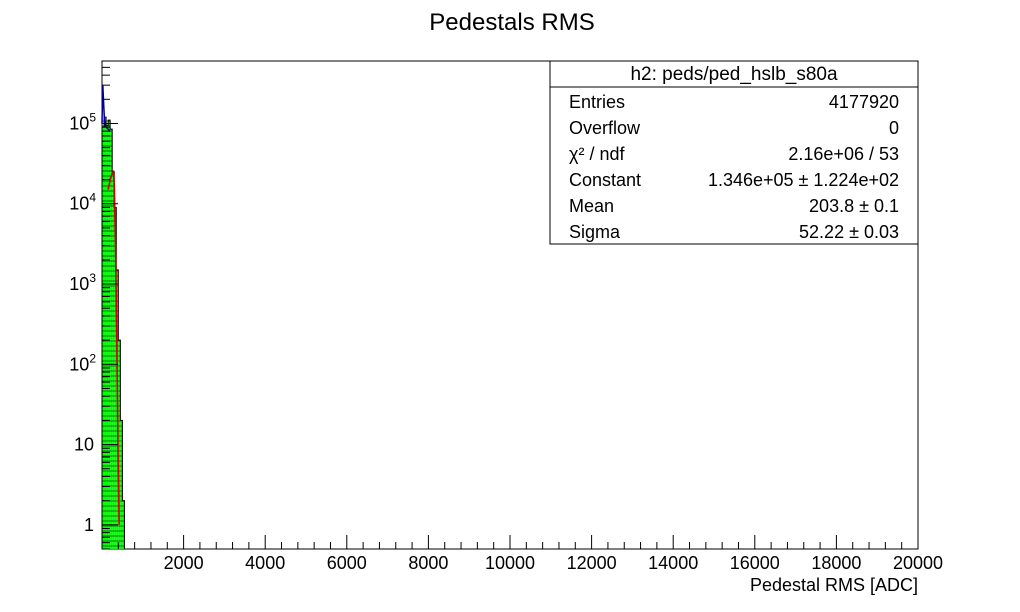  Describe the element at coordinates (84, 445) in the screenshot. I see `y-tick-label: 10` at that location.